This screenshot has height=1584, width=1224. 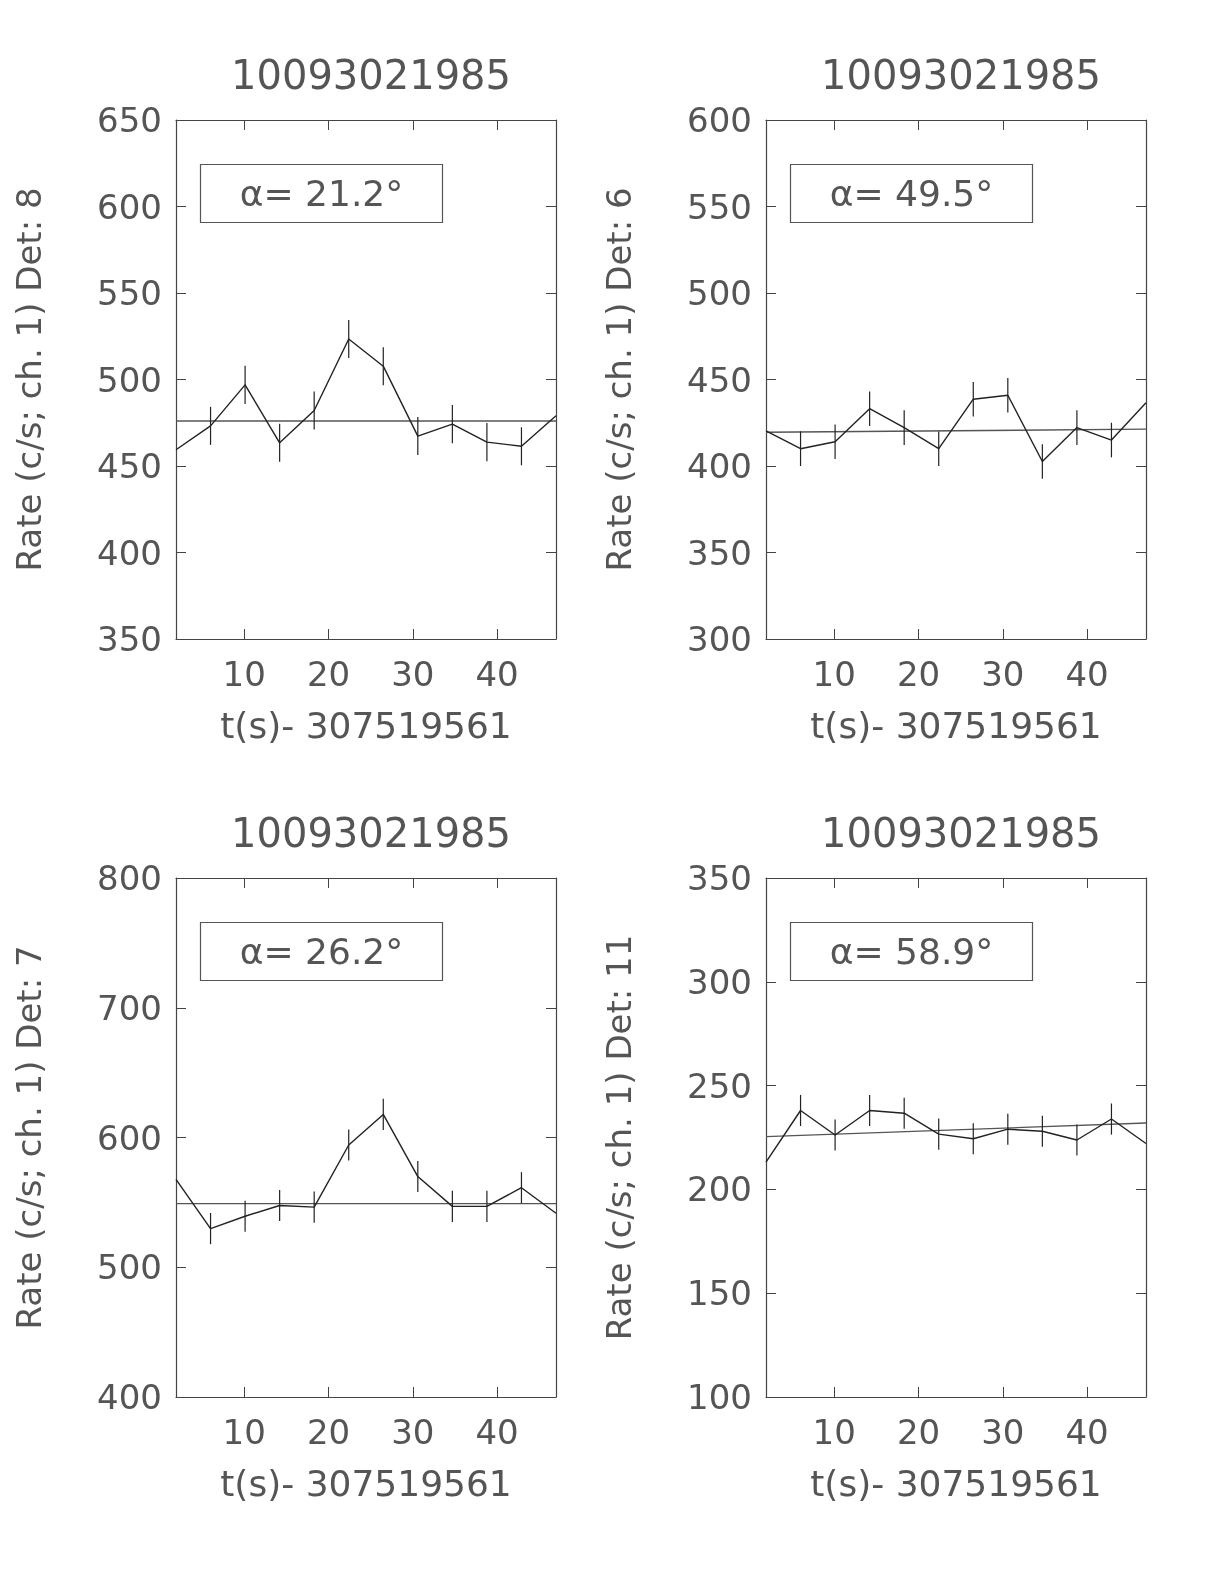 What do you see at coordinates (321, 951) in the screenshot?
I see `annotation: α= 26.2°` at bounding box center [321, 951].